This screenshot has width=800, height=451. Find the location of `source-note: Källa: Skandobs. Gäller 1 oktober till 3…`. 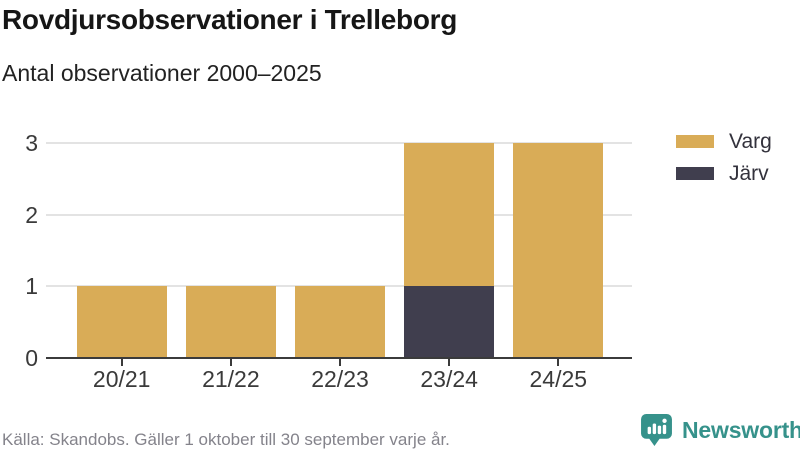

source-note: Källa: Skandobs. Gäller 1 oktober till 3… is located at coordinates (226, 439).